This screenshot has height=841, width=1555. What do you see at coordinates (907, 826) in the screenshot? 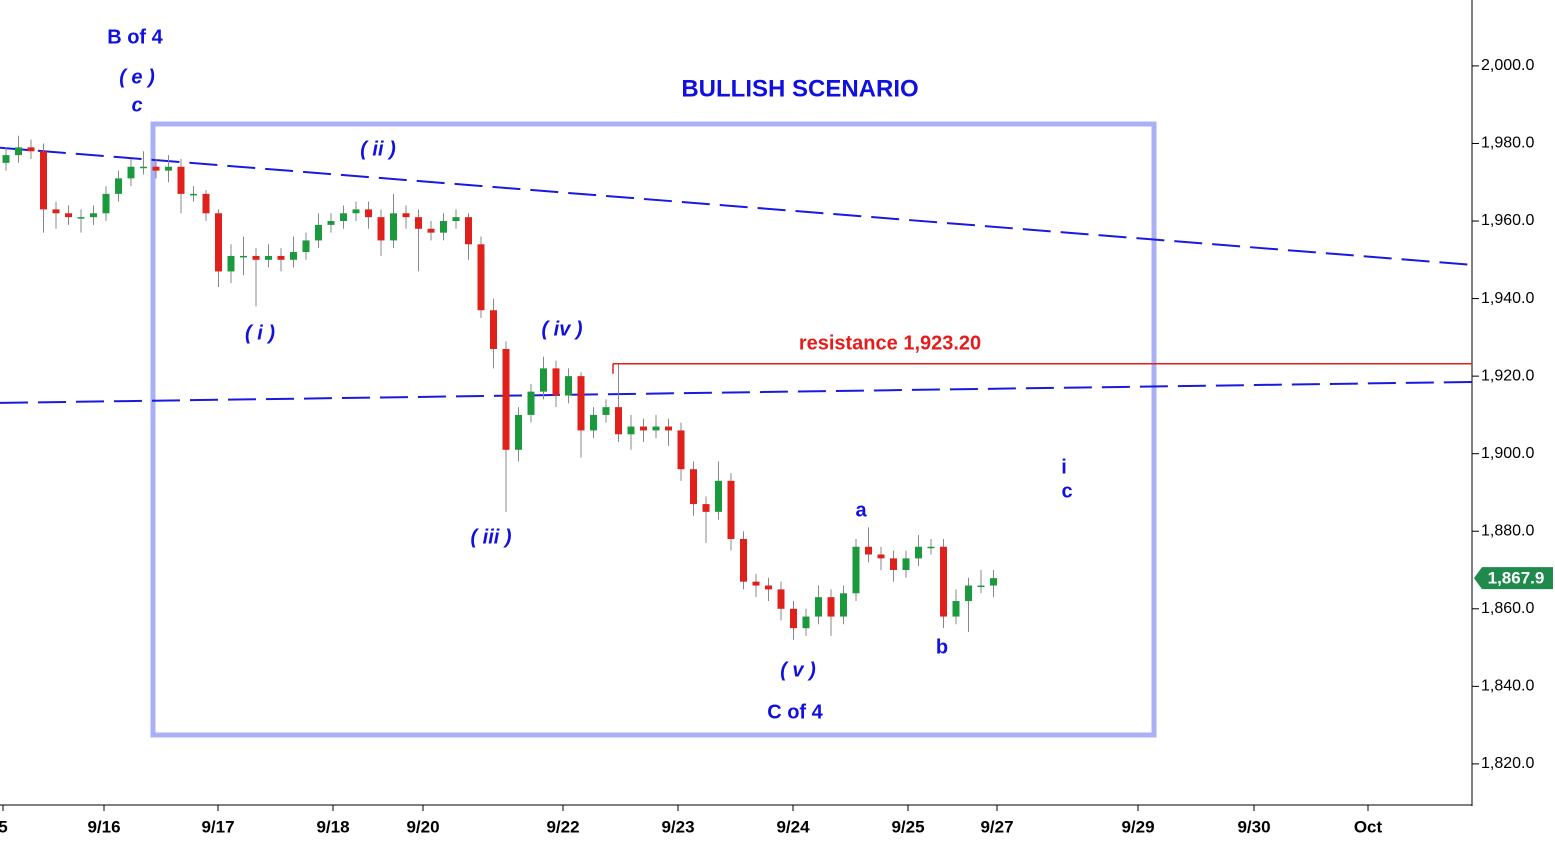
I see `x-tick-label: 9/25` at bounding box center [907, 826].